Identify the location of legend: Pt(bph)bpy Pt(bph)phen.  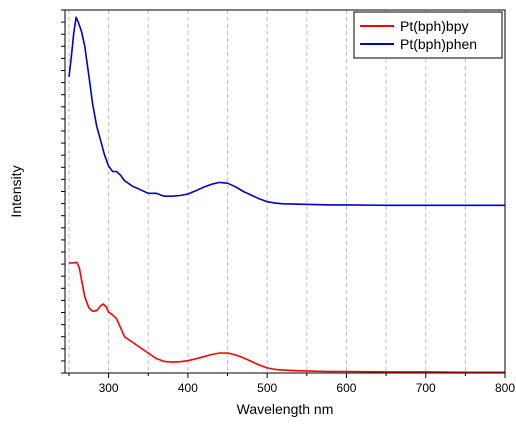
(428, 35).